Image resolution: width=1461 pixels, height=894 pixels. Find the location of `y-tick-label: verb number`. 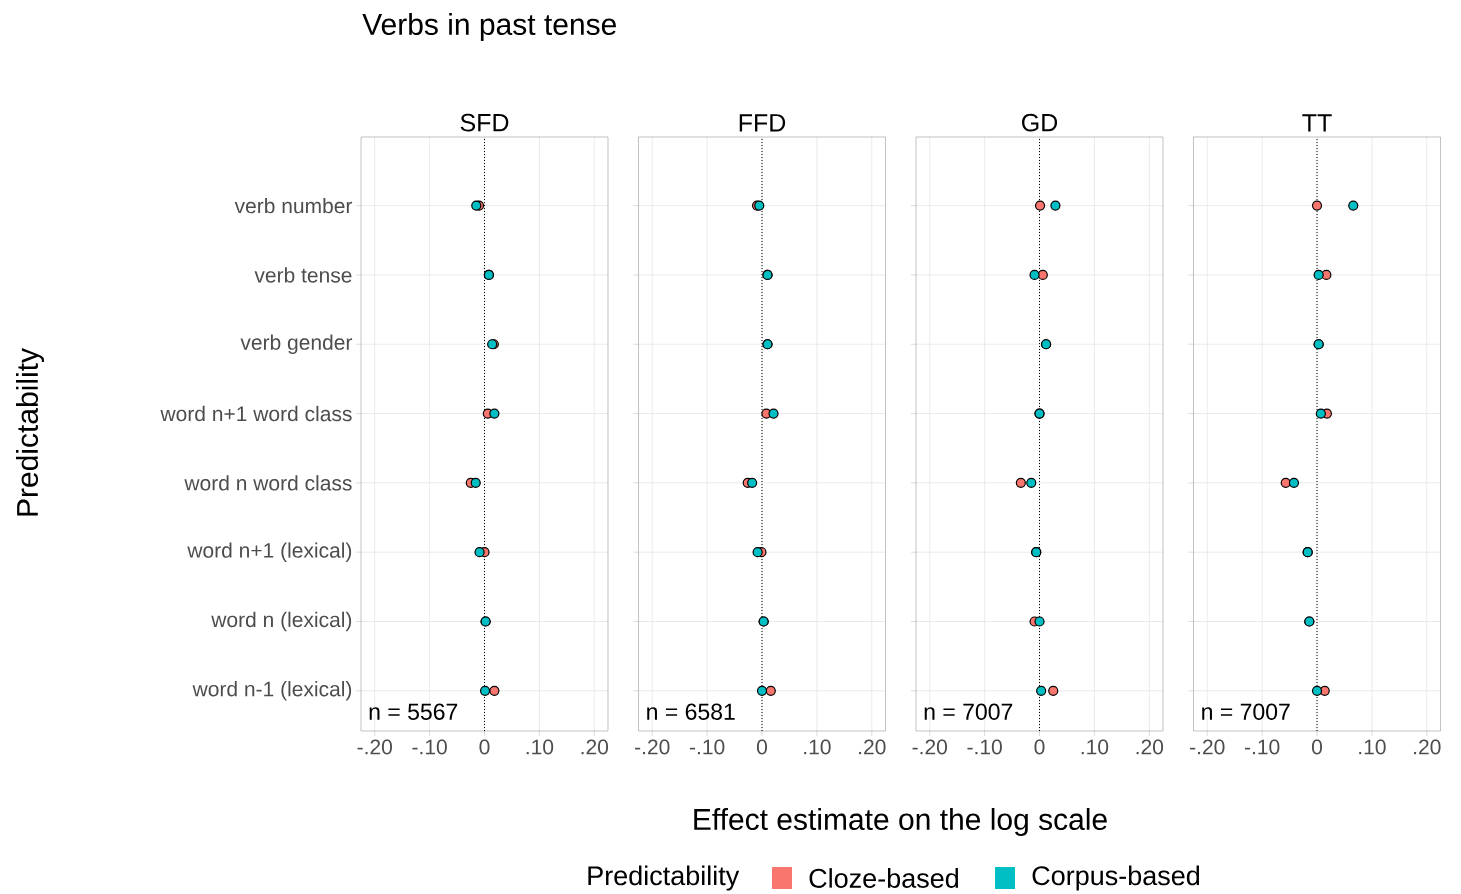

y-tick-label: verb number is located at coordinates (293, 205).